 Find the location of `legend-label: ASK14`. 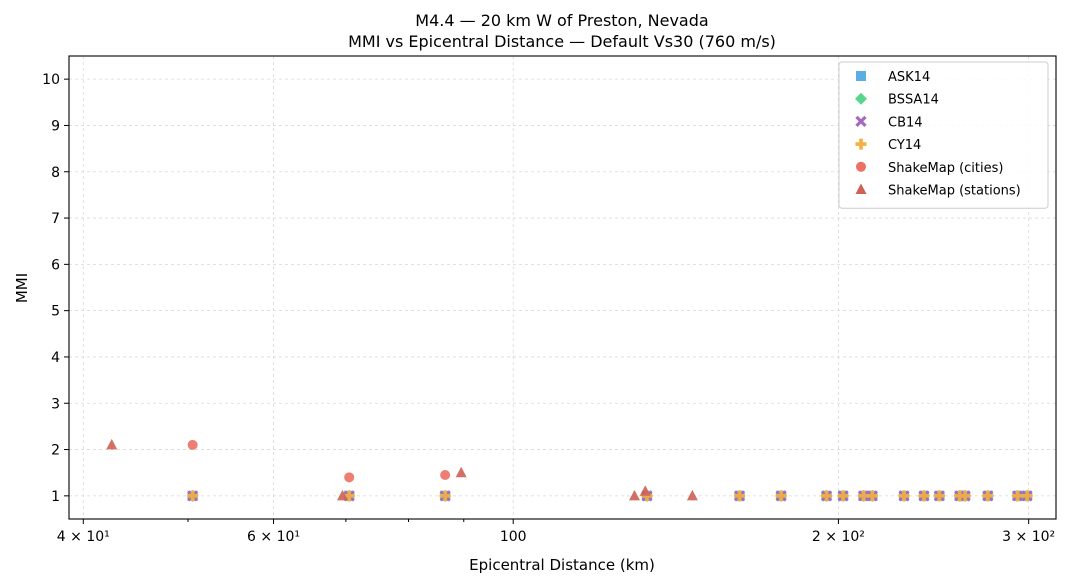

legend-label: ASK14 is located at coordinates (909, 77).